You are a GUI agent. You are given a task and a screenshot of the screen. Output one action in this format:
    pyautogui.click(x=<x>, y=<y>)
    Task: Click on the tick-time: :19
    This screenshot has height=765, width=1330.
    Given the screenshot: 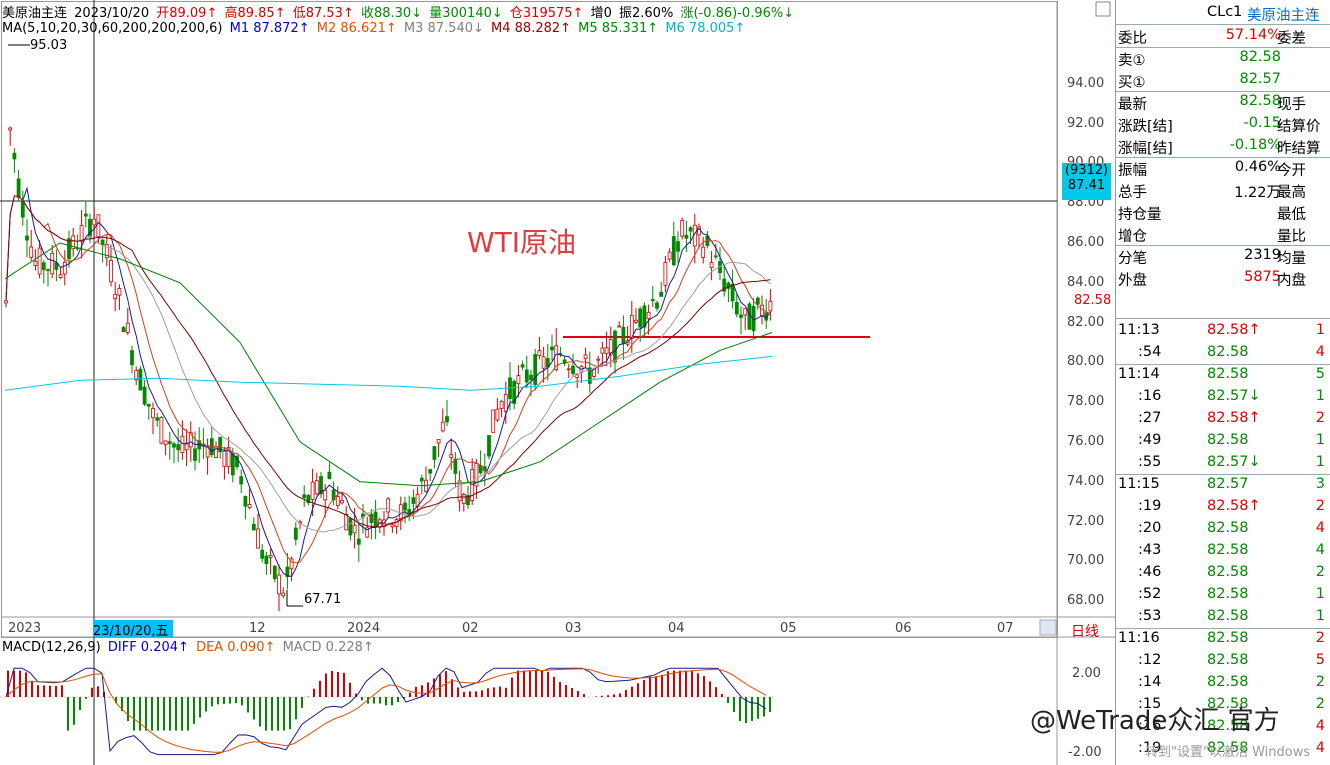 What is the action you would take?
    pyautogui.click(x=1150, y=748)
    